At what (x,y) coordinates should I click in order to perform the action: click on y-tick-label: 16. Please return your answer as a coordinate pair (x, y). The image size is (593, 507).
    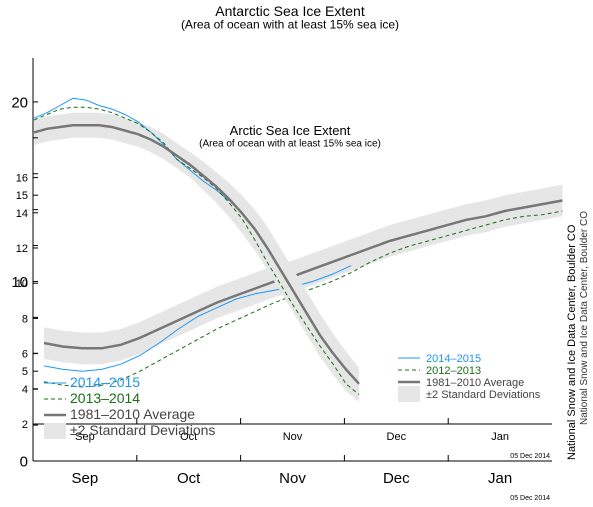
    Looking at the image, I should click on (22, 179).